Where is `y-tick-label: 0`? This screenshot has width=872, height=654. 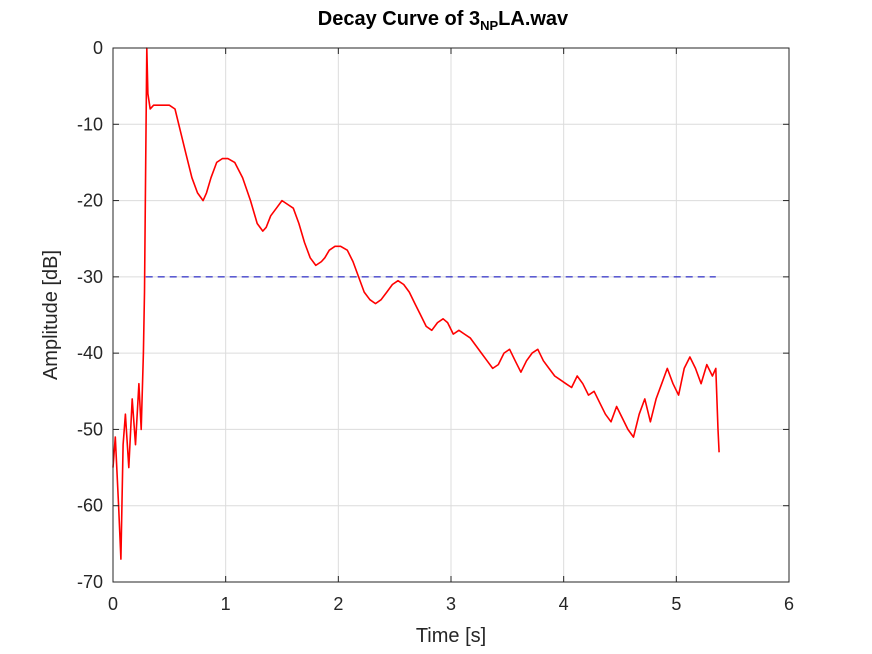 y-tick-label: 0 is located at coordinates (98, 48).